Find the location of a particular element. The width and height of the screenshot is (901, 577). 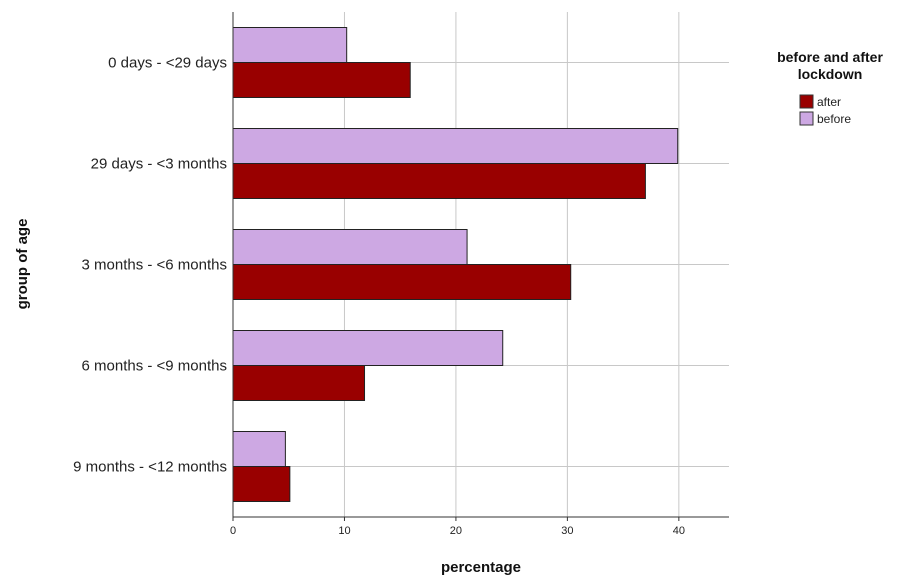

x-axis-title: percentage is located at coordinates (481, 567).